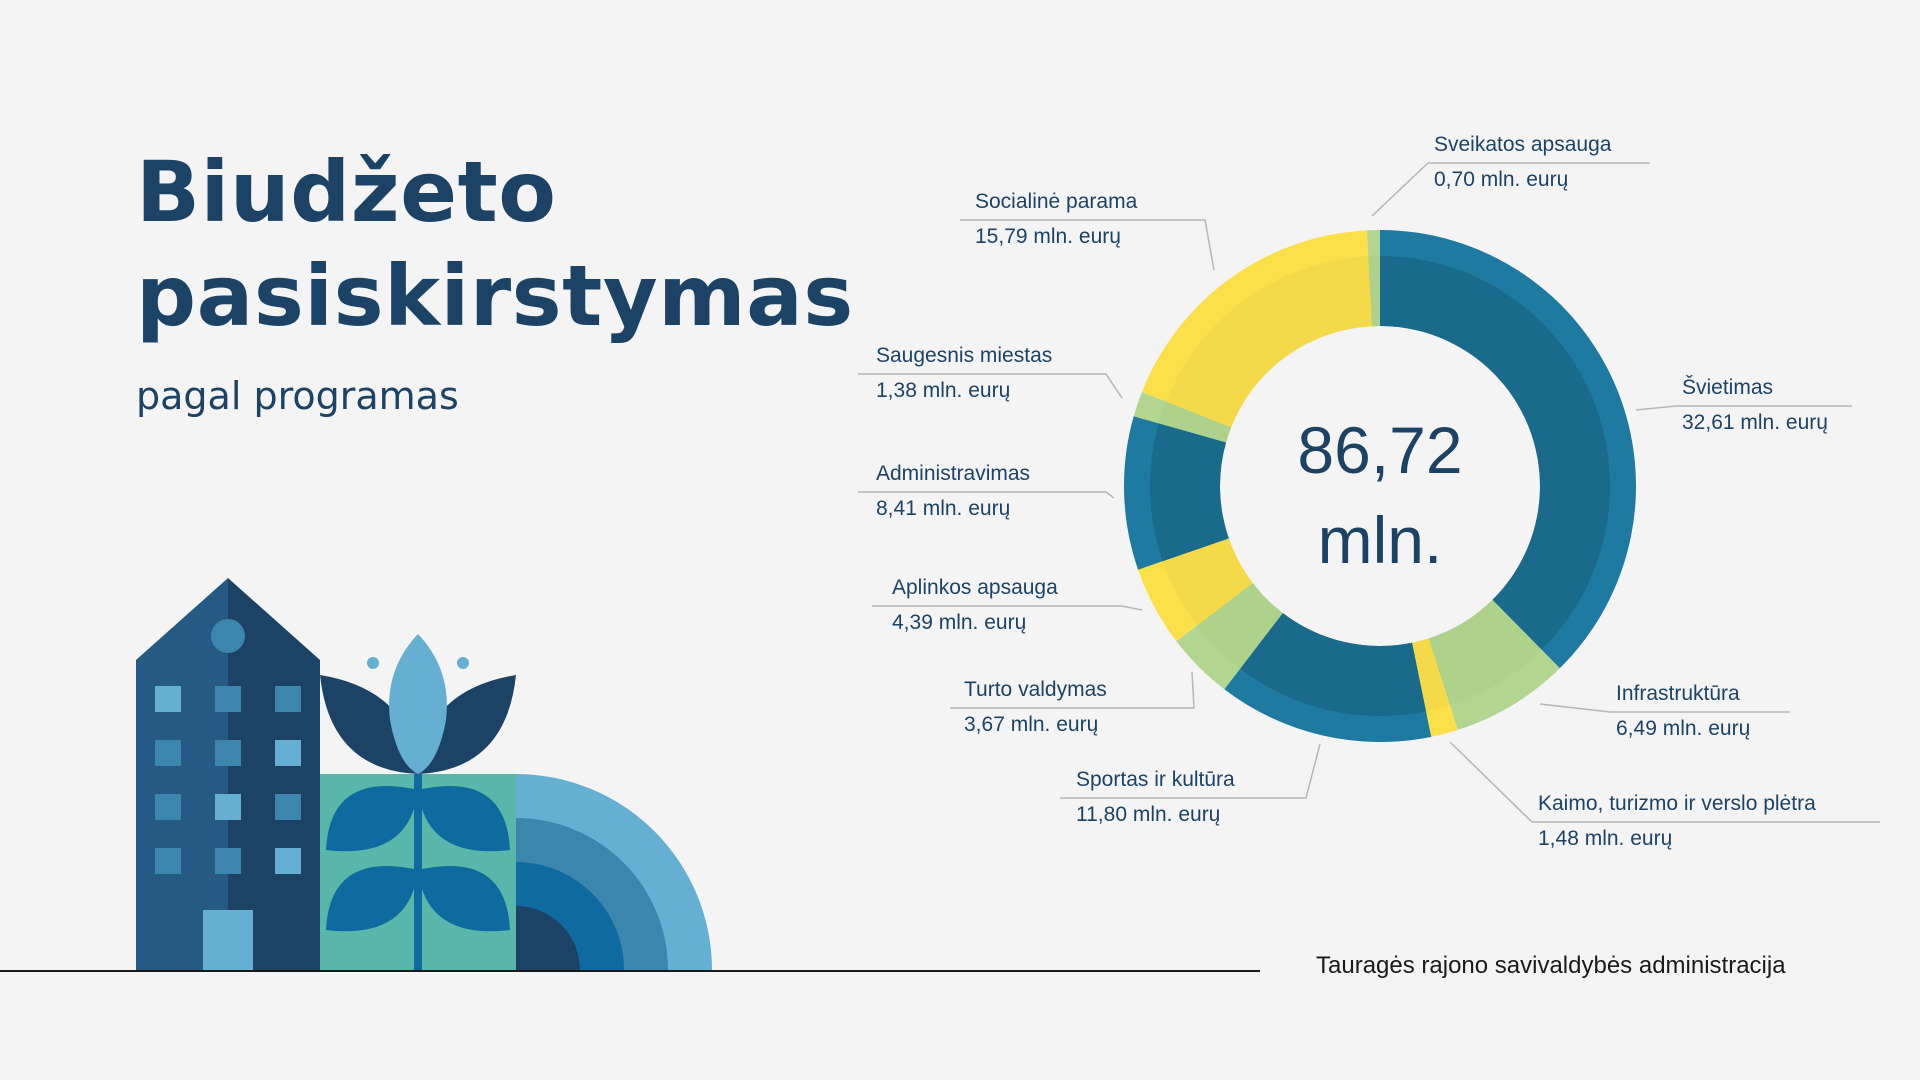 The width and height of the screenshot is (1920, 1080). Describe the element at coordinates (596, 872) in the screenshot. I see `rainbow-arcs` at that location.